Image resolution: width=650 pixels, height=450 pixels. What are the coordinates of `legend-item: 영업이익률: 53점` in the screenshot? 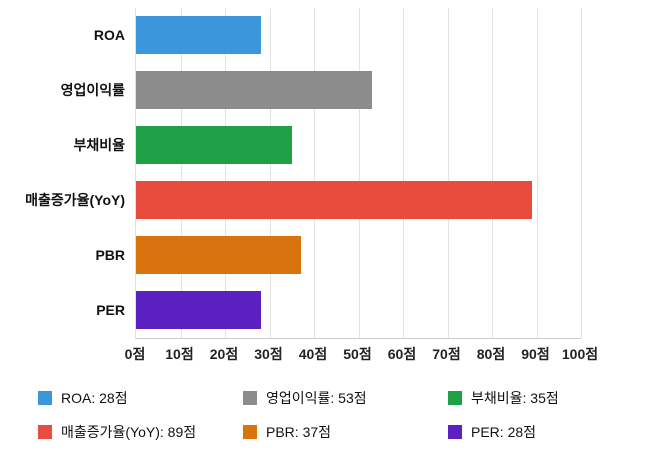 It's located at (345, 398).